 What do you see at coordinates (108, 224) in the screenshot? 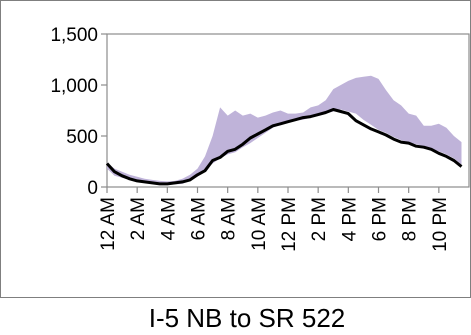
I see `x-tick-label: 12 AM` at bounding box center [108, 224].